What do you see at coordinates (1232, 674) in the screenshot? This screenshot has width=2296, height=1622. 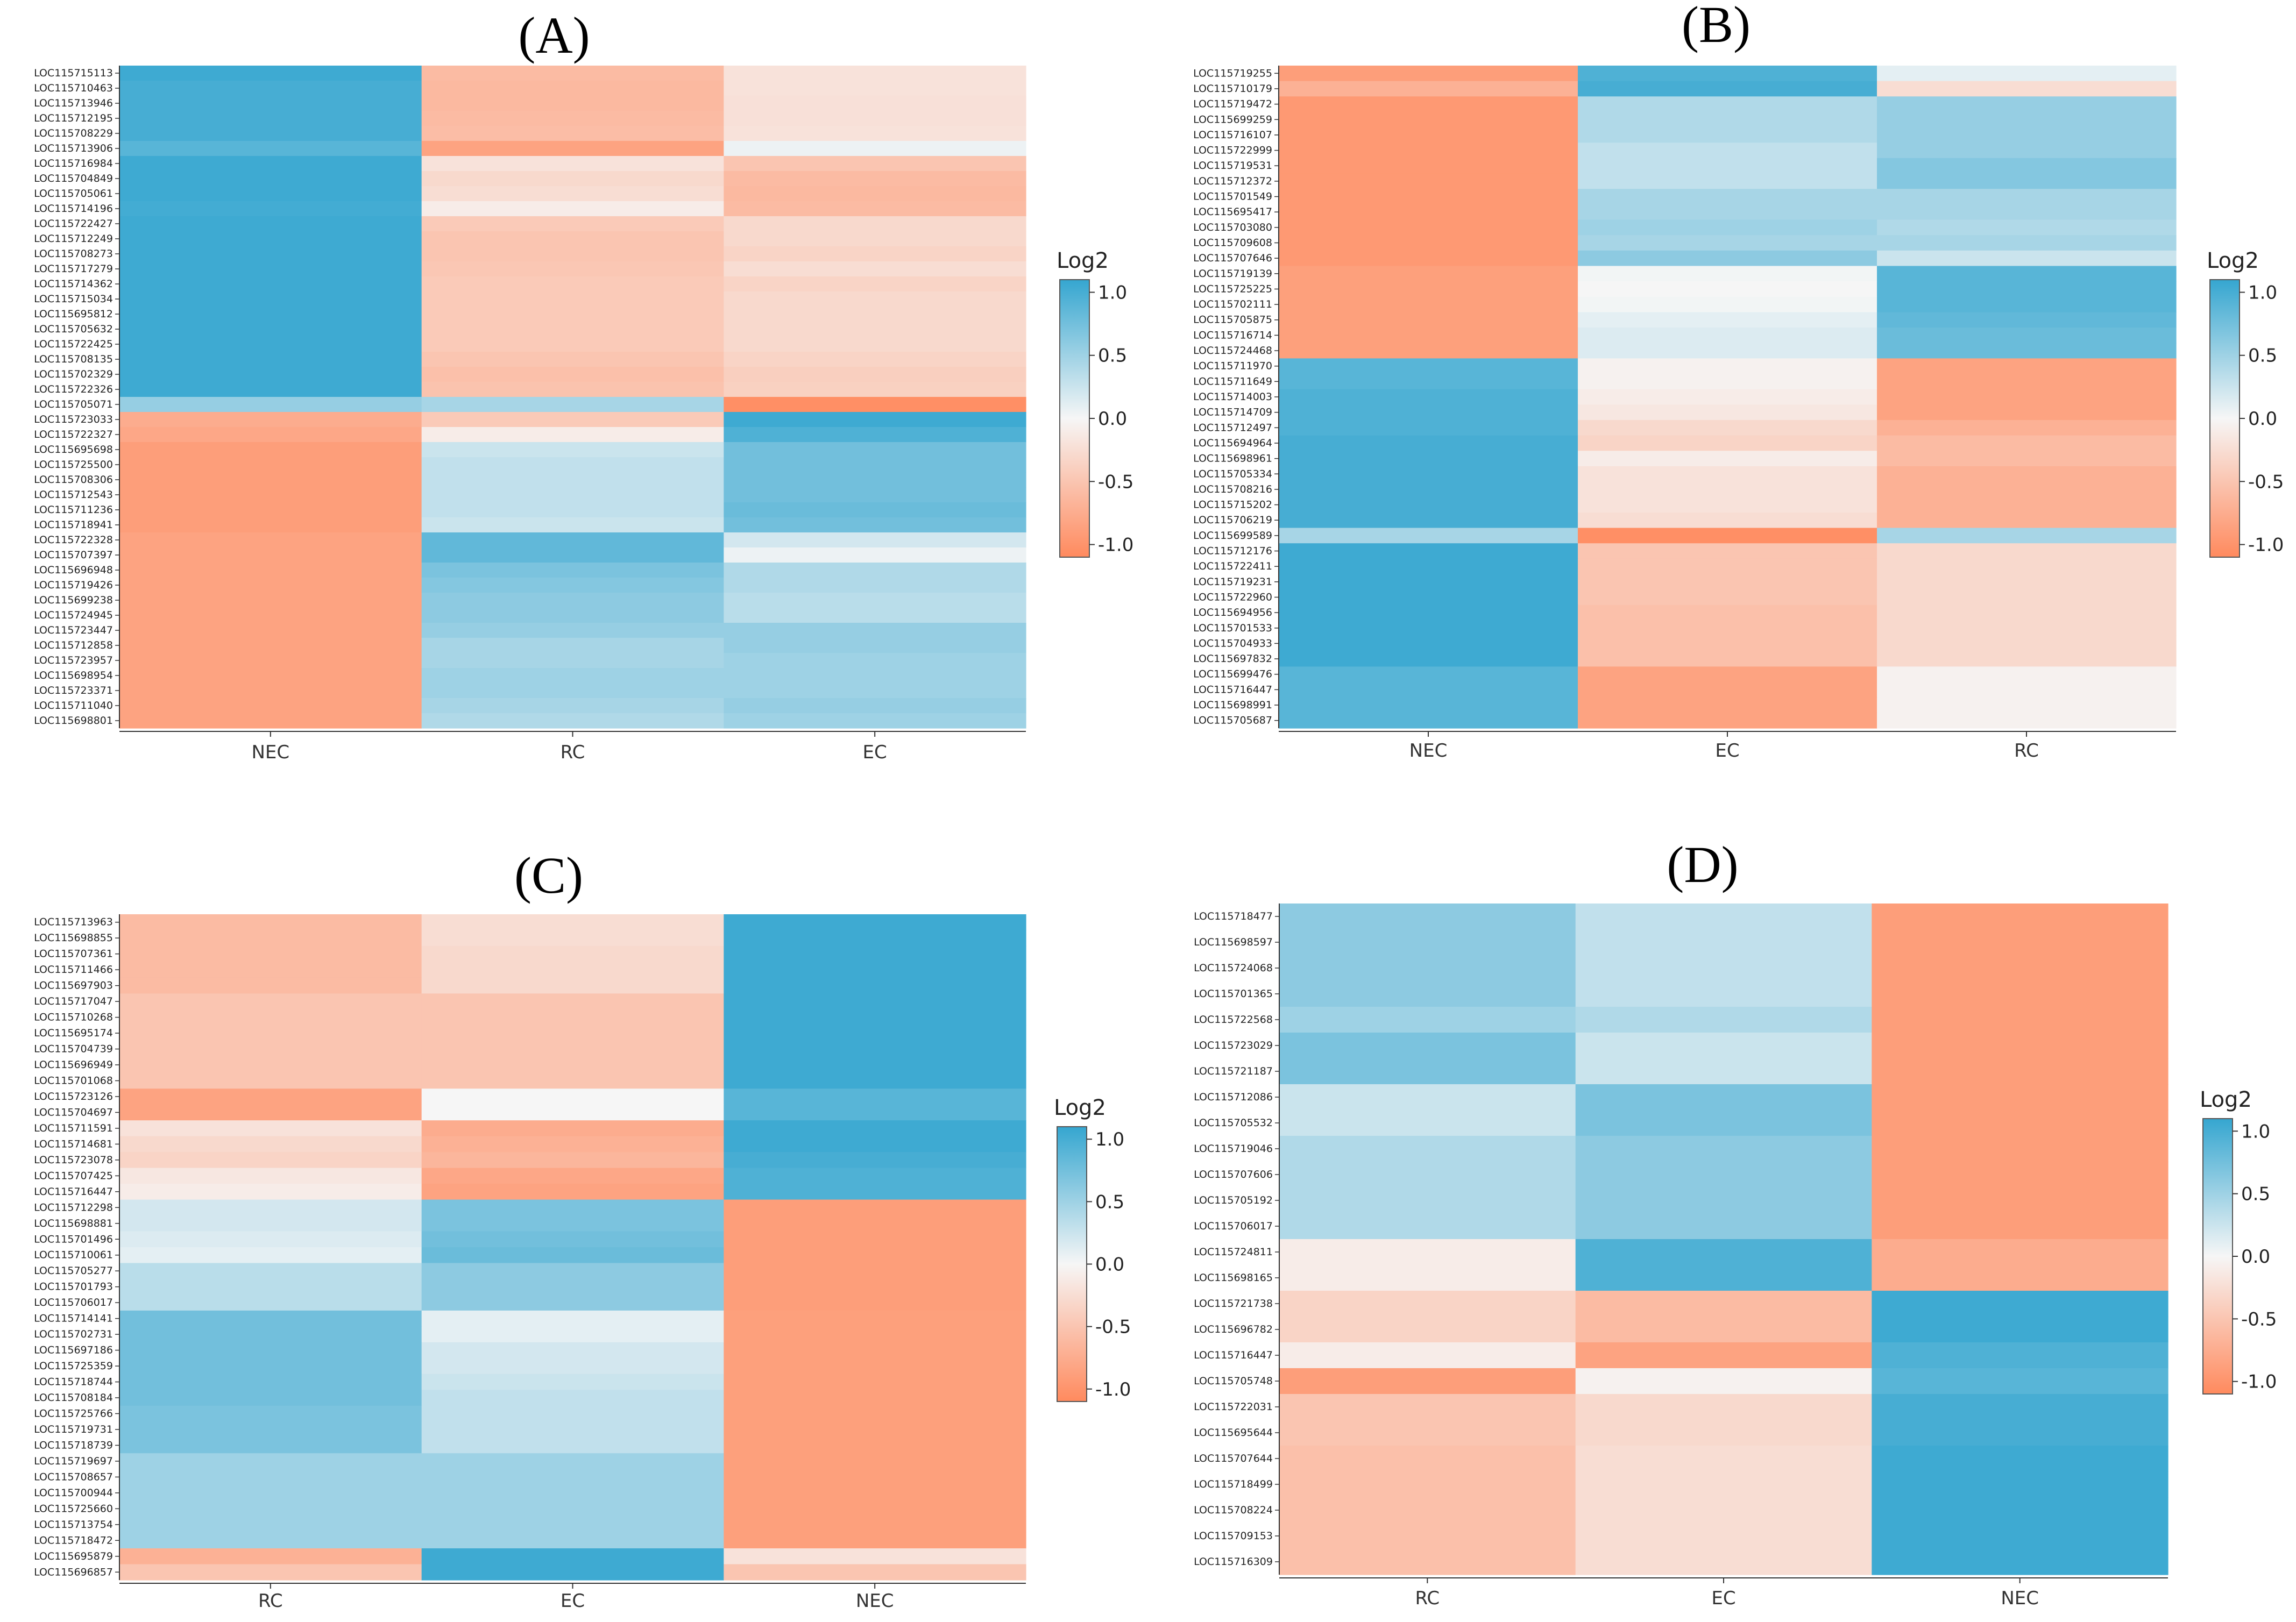 I see `gene-label: LOC115699476` at bounding box center [1232, 674].